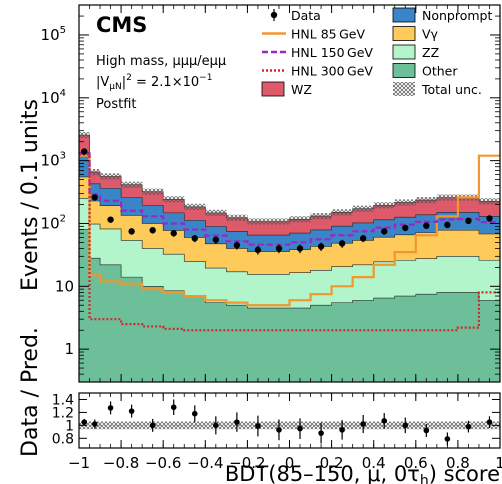  What do you see at coordinates (457, 15) in the screenshot?
I see `legend-label: Nonprompt` at bounding box center [457, 15].